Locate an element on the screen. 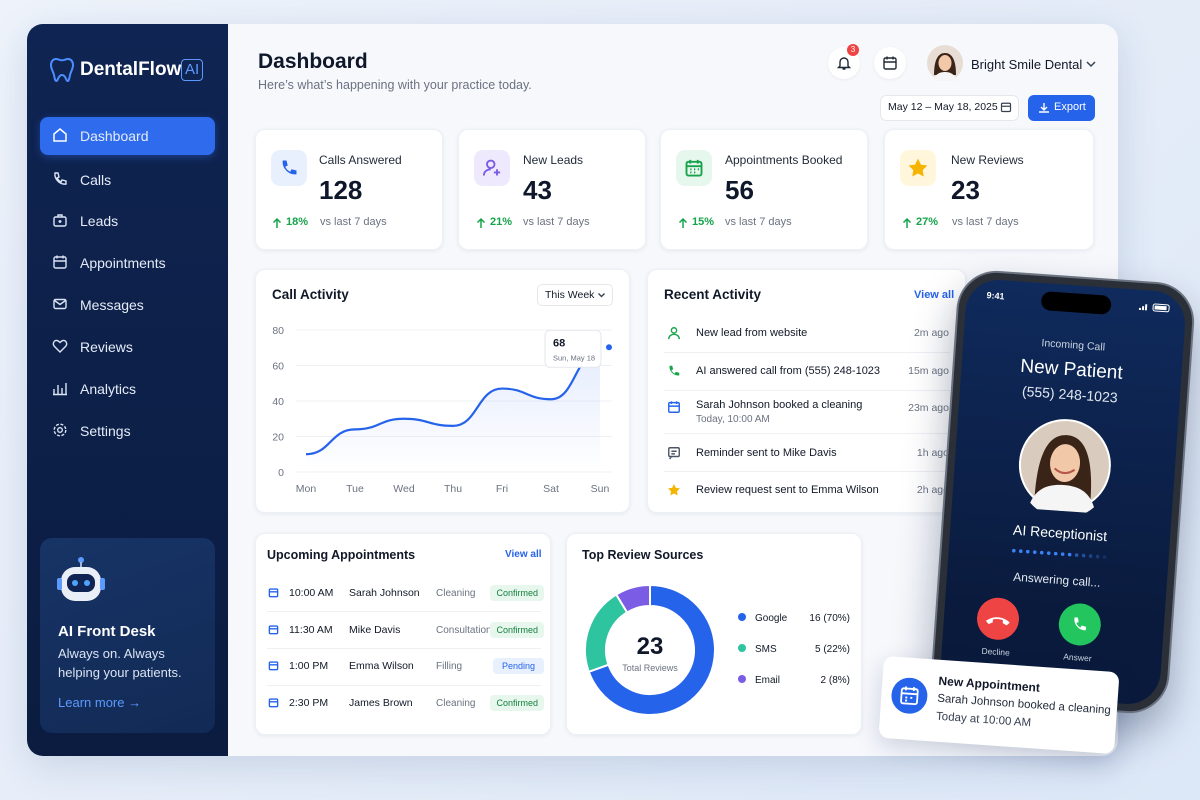 The width and height of the screenshot is (1200, 800). stat-label: New Leads is located at coordinates (553, 160).